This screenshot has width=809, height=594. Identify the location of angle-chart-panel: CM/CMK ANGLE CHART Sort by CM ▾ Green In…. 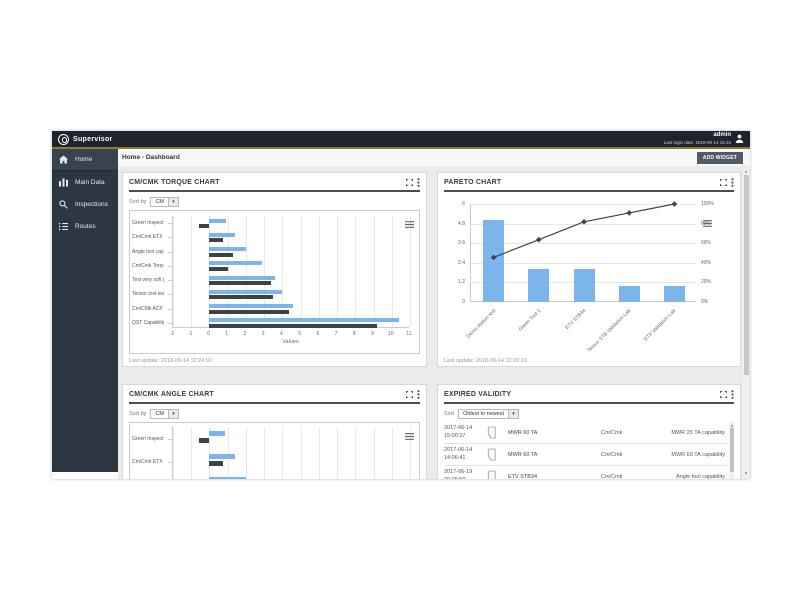
(274, 431).